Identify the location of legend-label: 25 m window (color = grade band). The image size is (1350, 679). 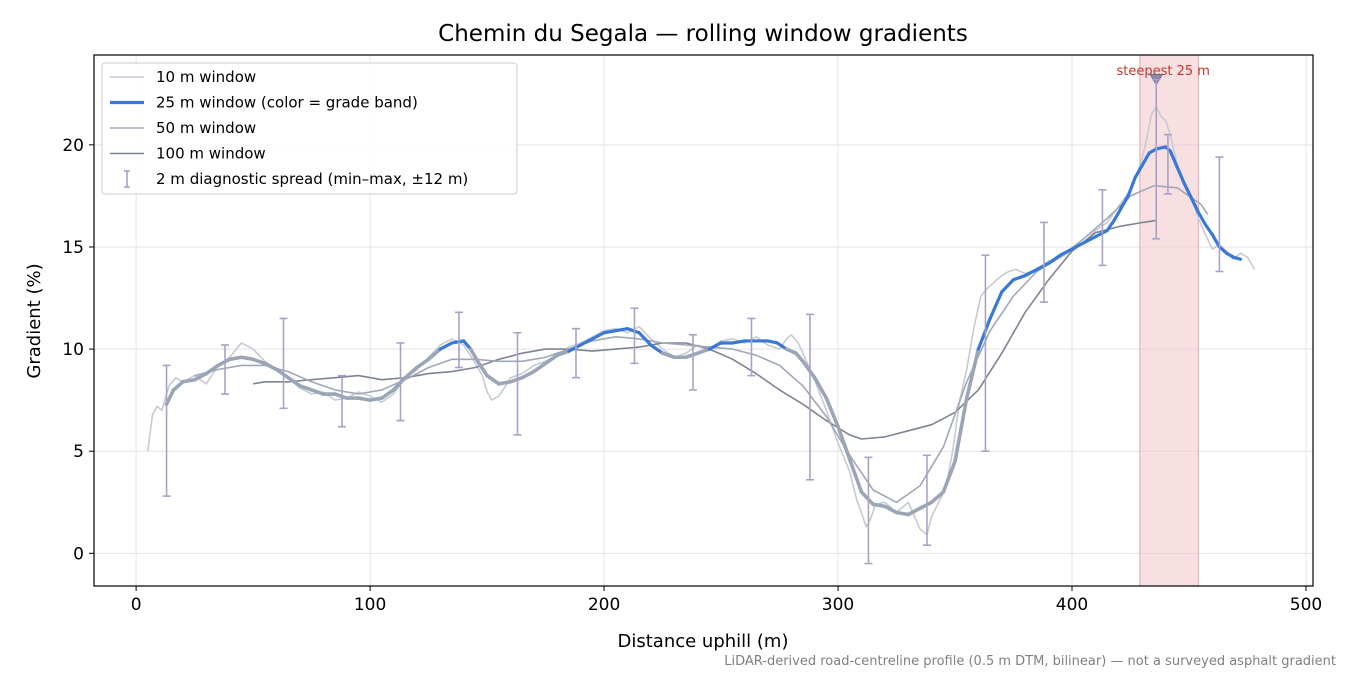
(287, 103).